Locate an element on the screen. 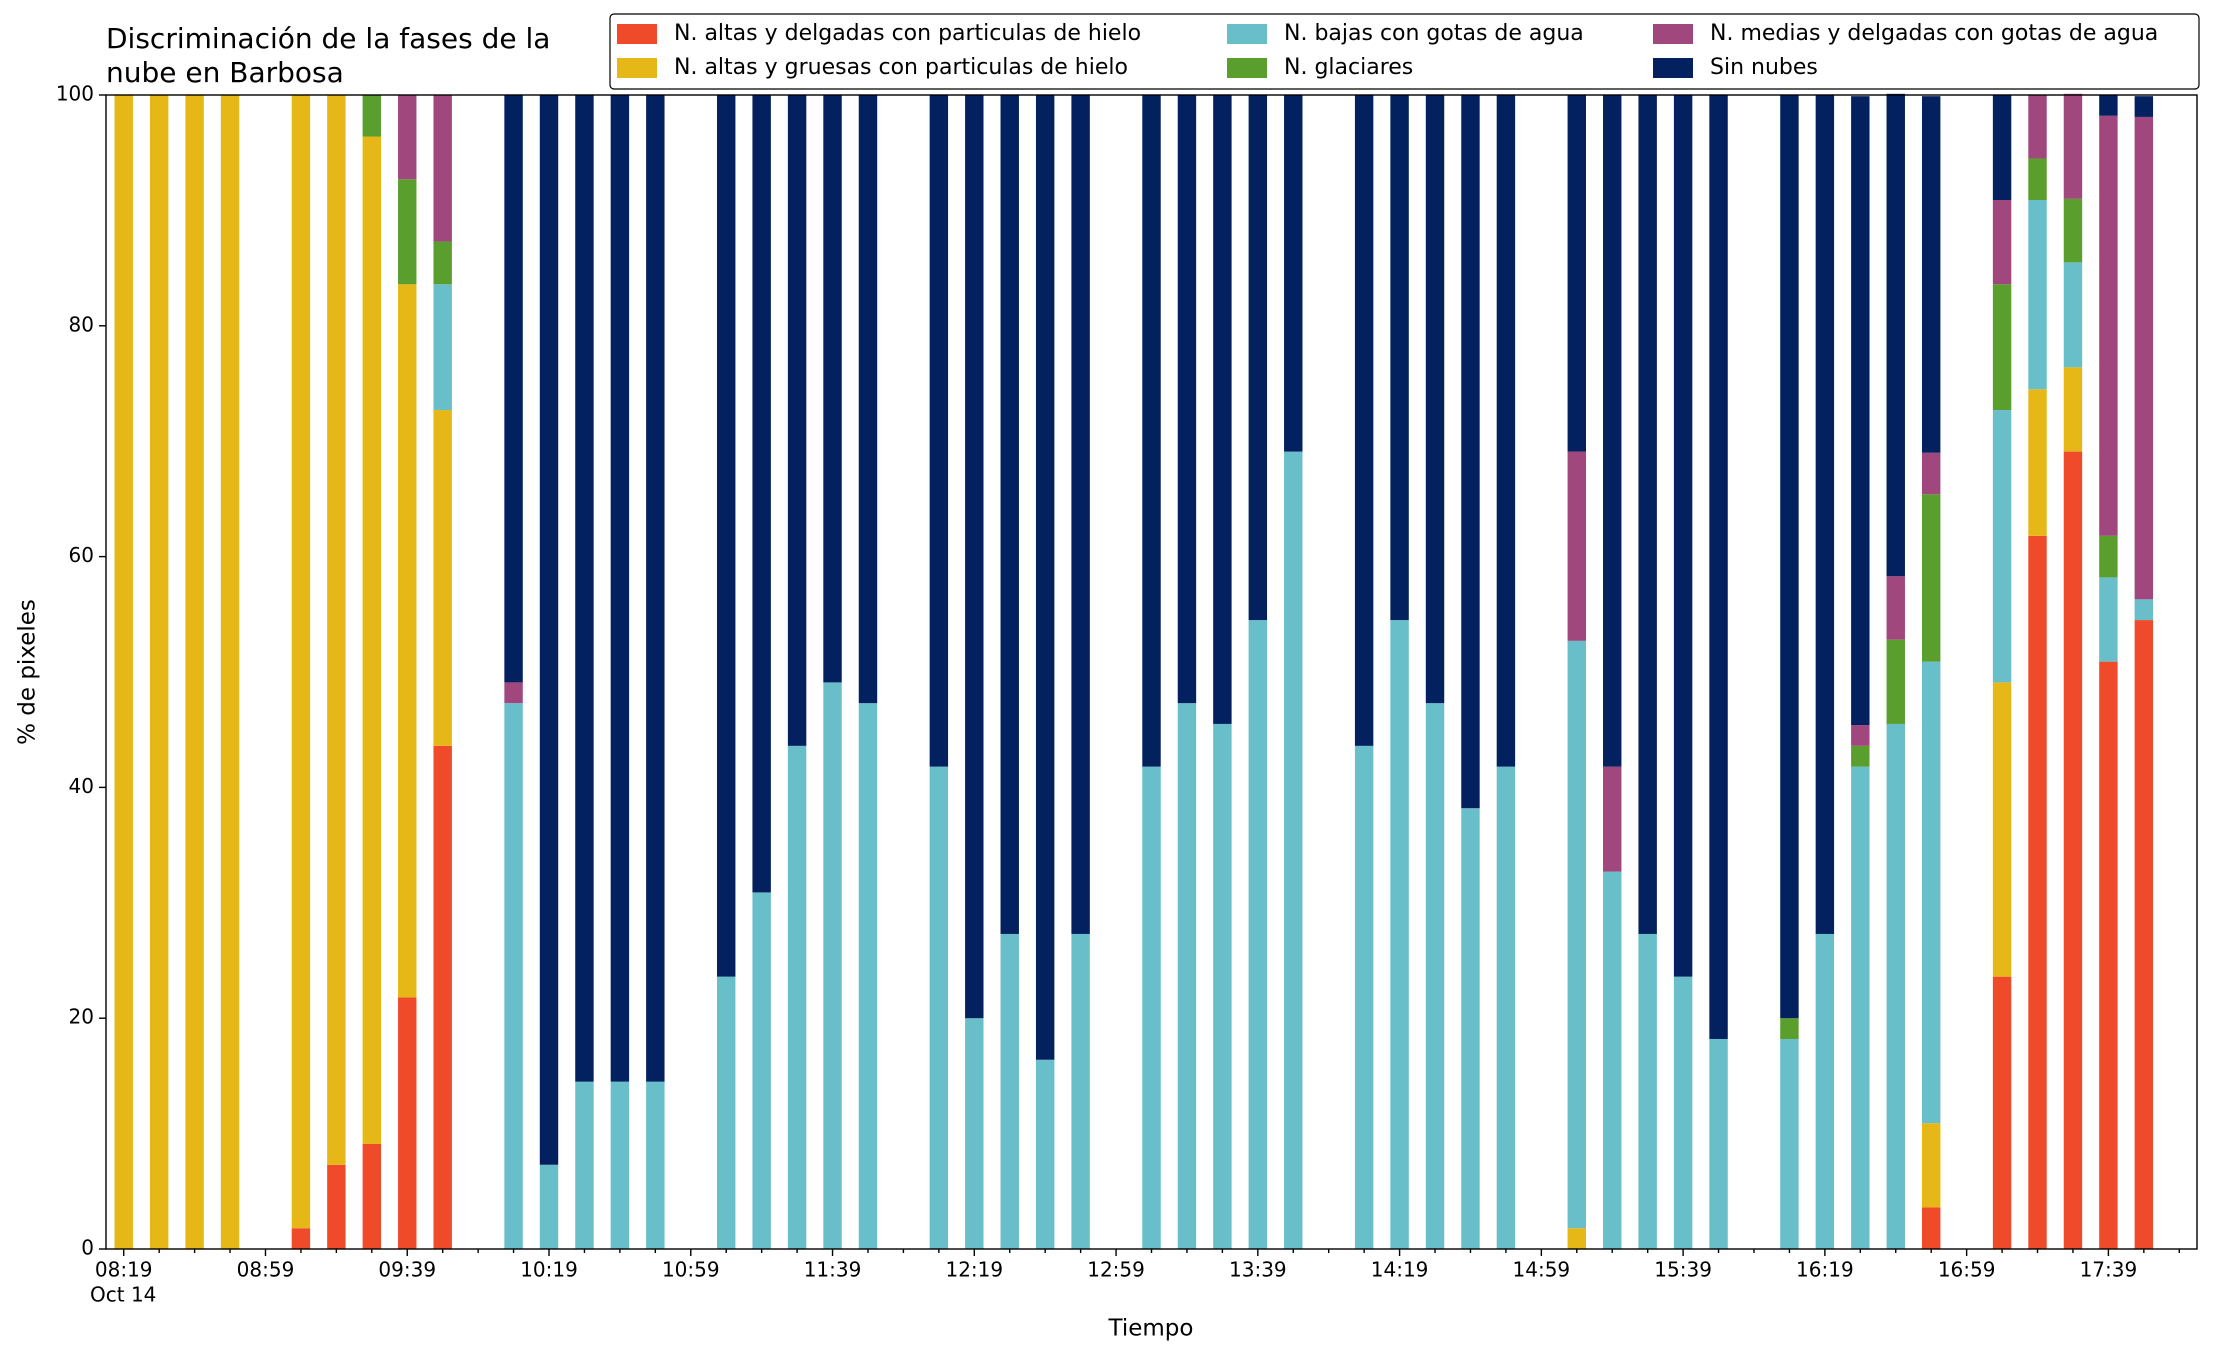 The image size is (2216, 1355). x-tick-label: 12:19 is located at coordinates (974, 1270).